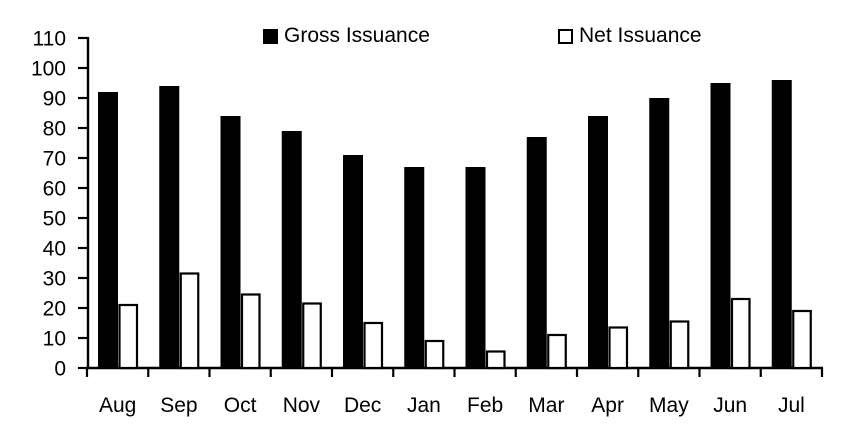 Image resolution: width=852 pixels, height=430 pixels. Describe the element at coordinates (189, 321) in the screenshot. I see `net-issuance-bar-sep` at that location.